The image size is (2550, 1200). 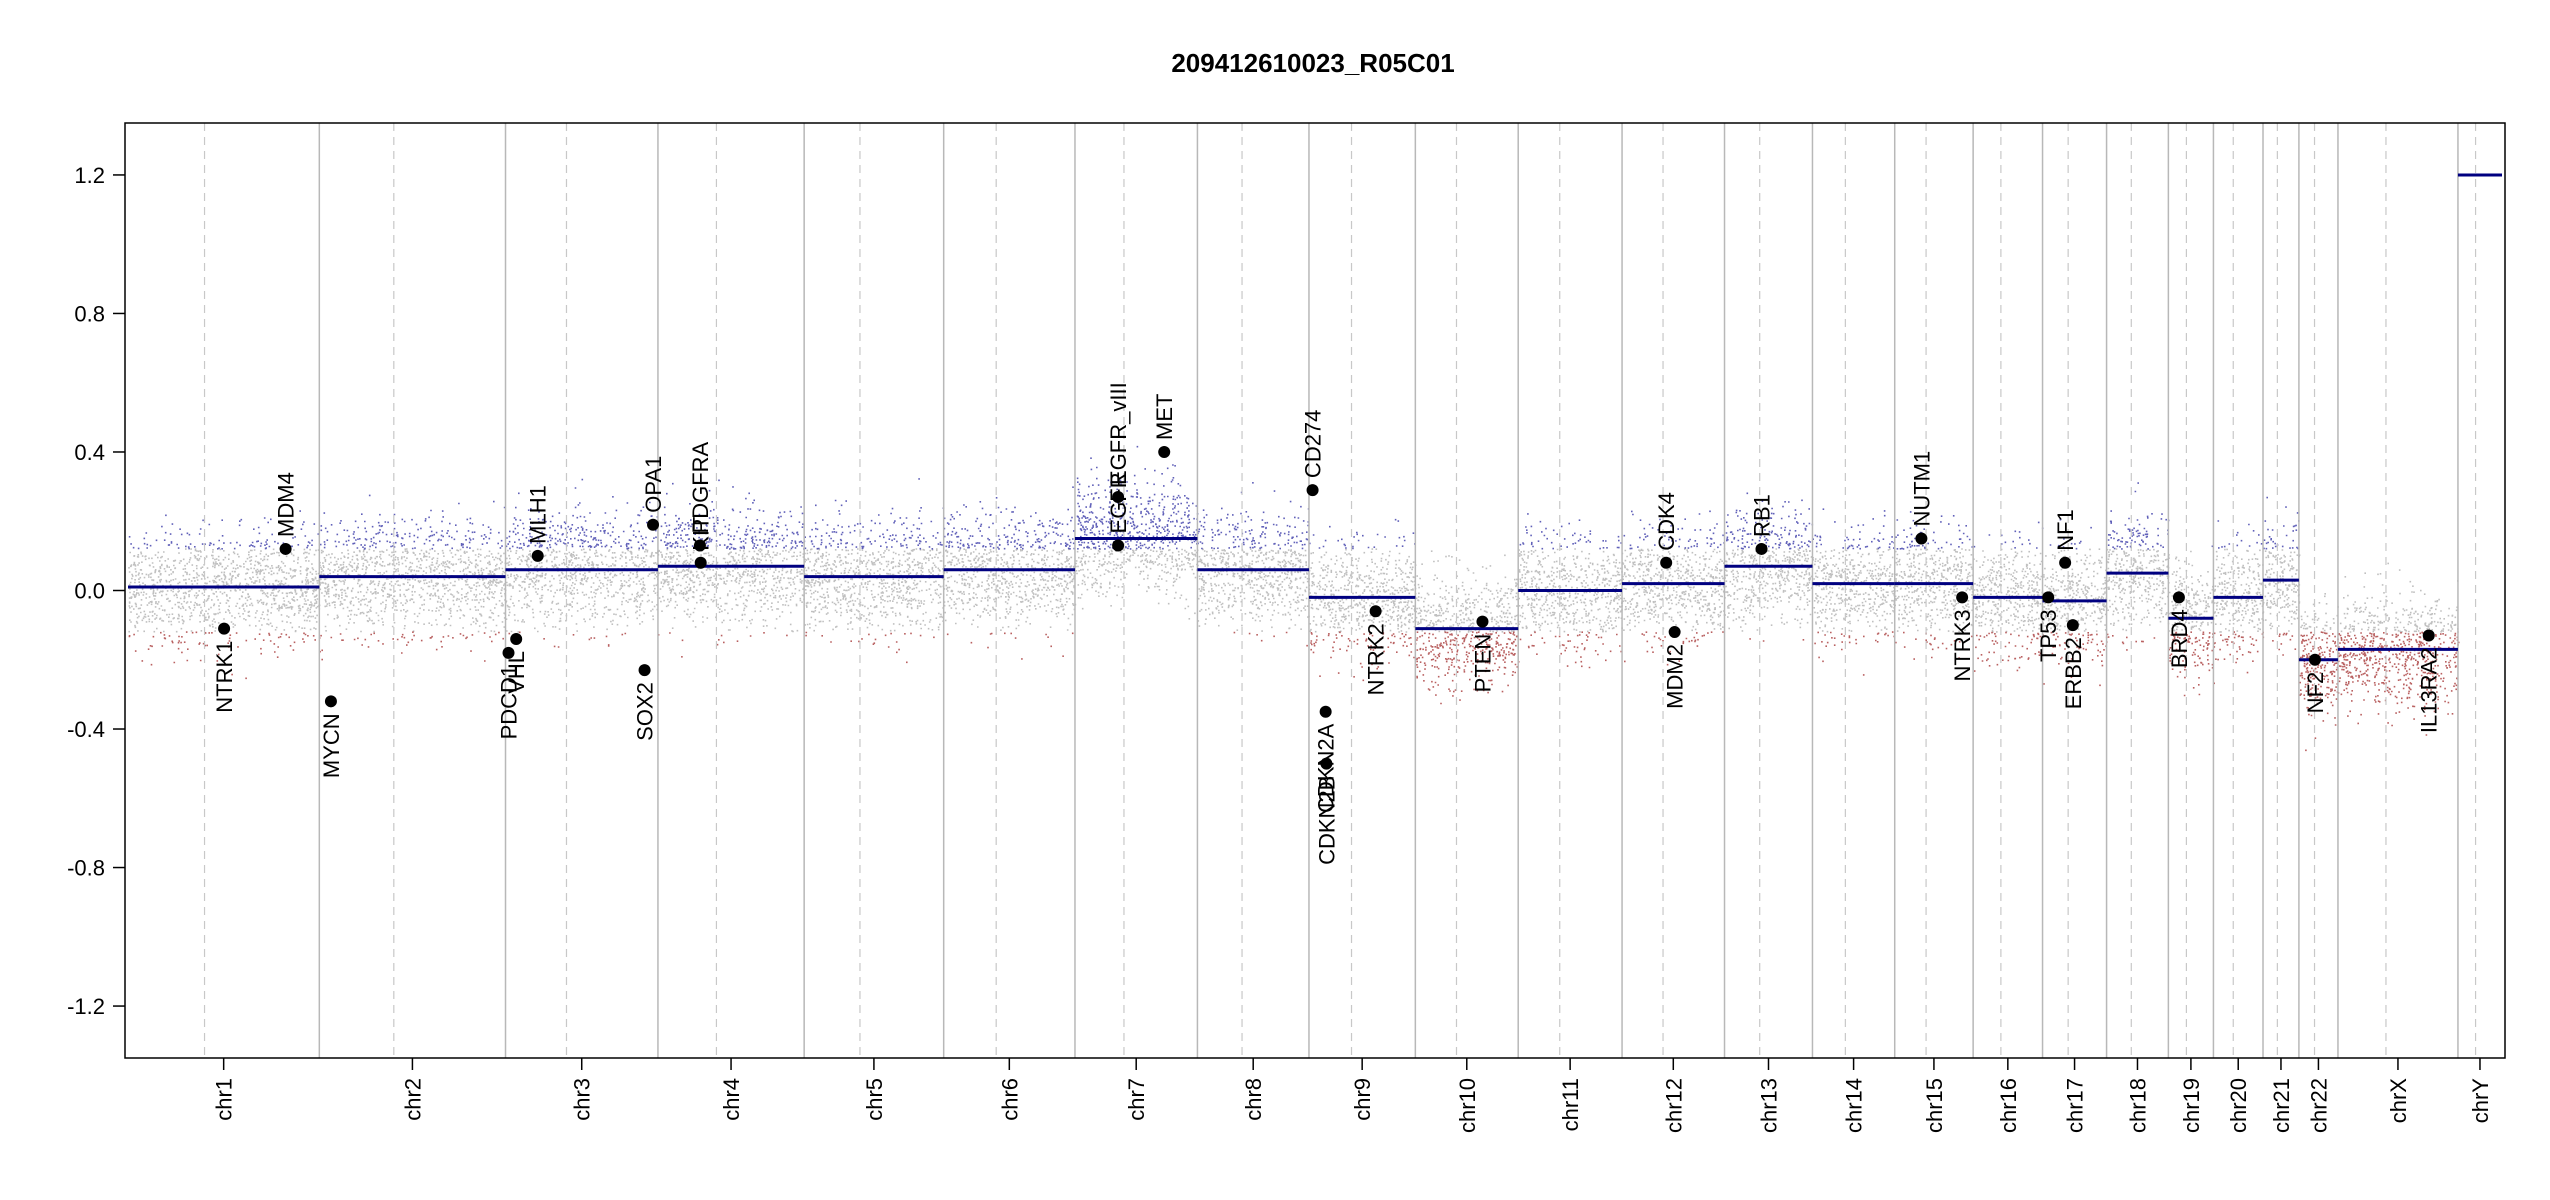 What do you see at coordinates (1570, 1104) in the screenshot?
I see `x-tick-label-chr11: chr11` at bounding box center [1570, 1104].